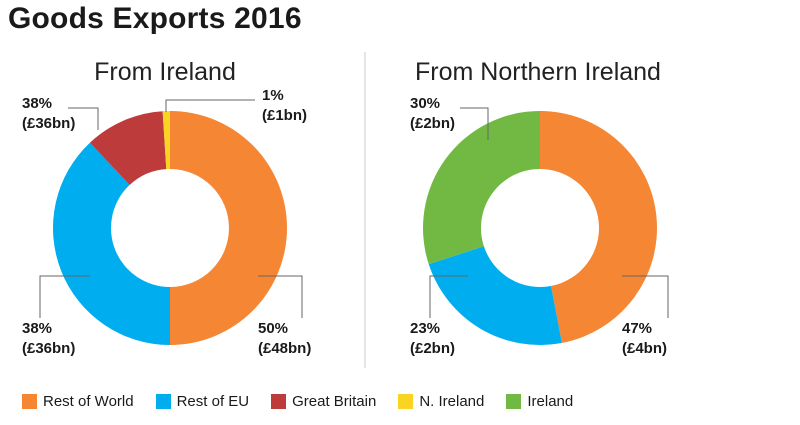  Describe the element at coordinates (425, 328) in the screenshot. I see `data-label-pct: 23%` at that location.